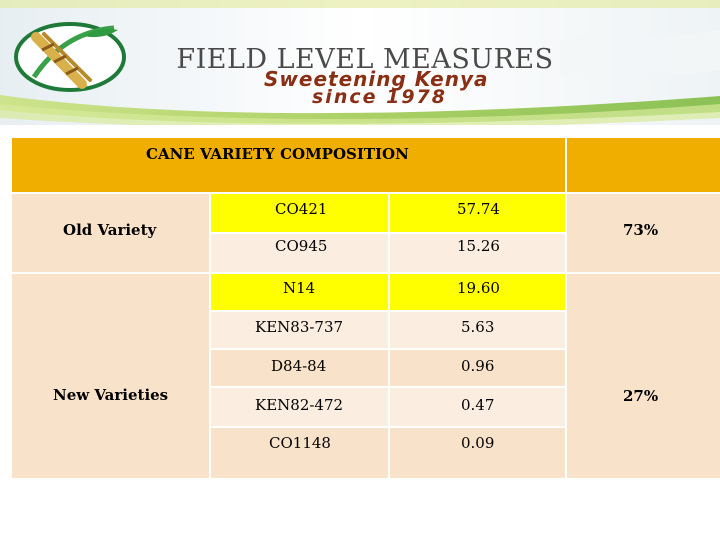 The width and height of the screenshot is (720, 540). I want to click on tagline-line-2: since 1978, so click(379, 97).